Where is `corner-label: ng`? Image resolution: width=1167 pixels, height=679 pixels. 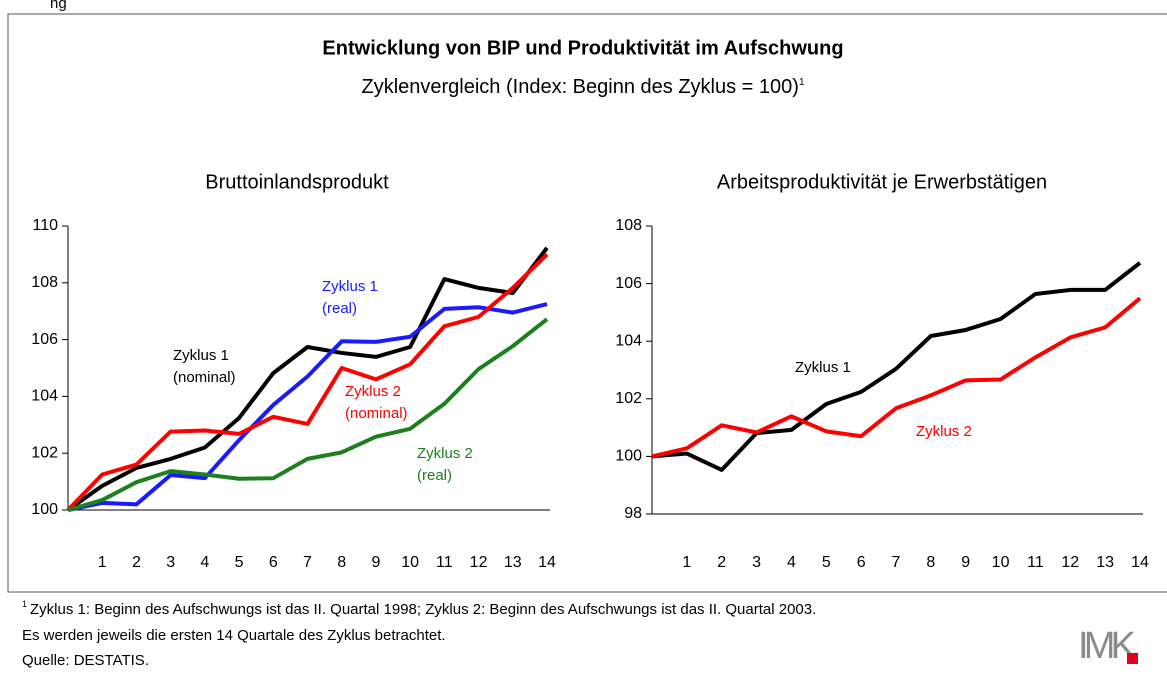 corner-label: ng is located at coordinates (58, 6).